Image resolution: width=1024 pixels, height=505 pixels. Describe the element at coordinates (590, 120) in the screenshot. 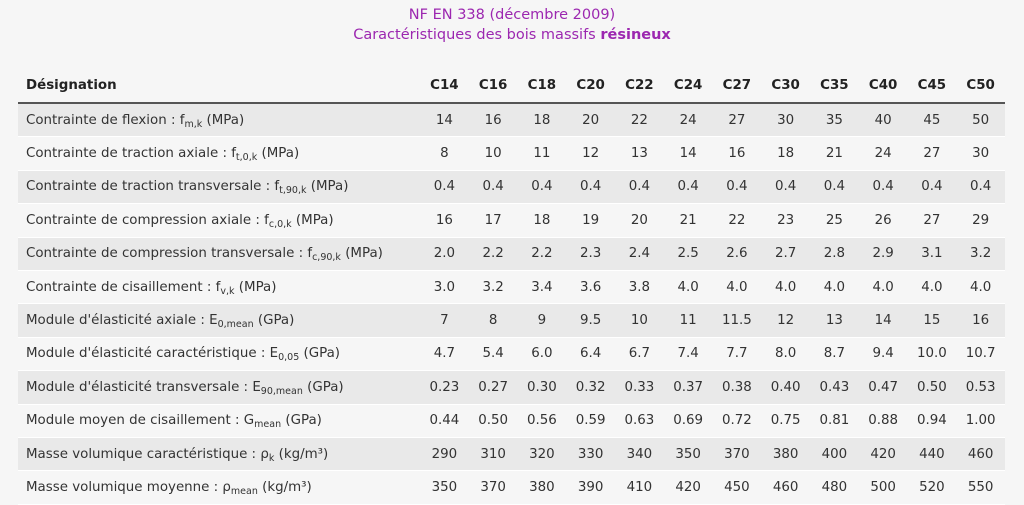

I see `value-cell: 20` at that location.